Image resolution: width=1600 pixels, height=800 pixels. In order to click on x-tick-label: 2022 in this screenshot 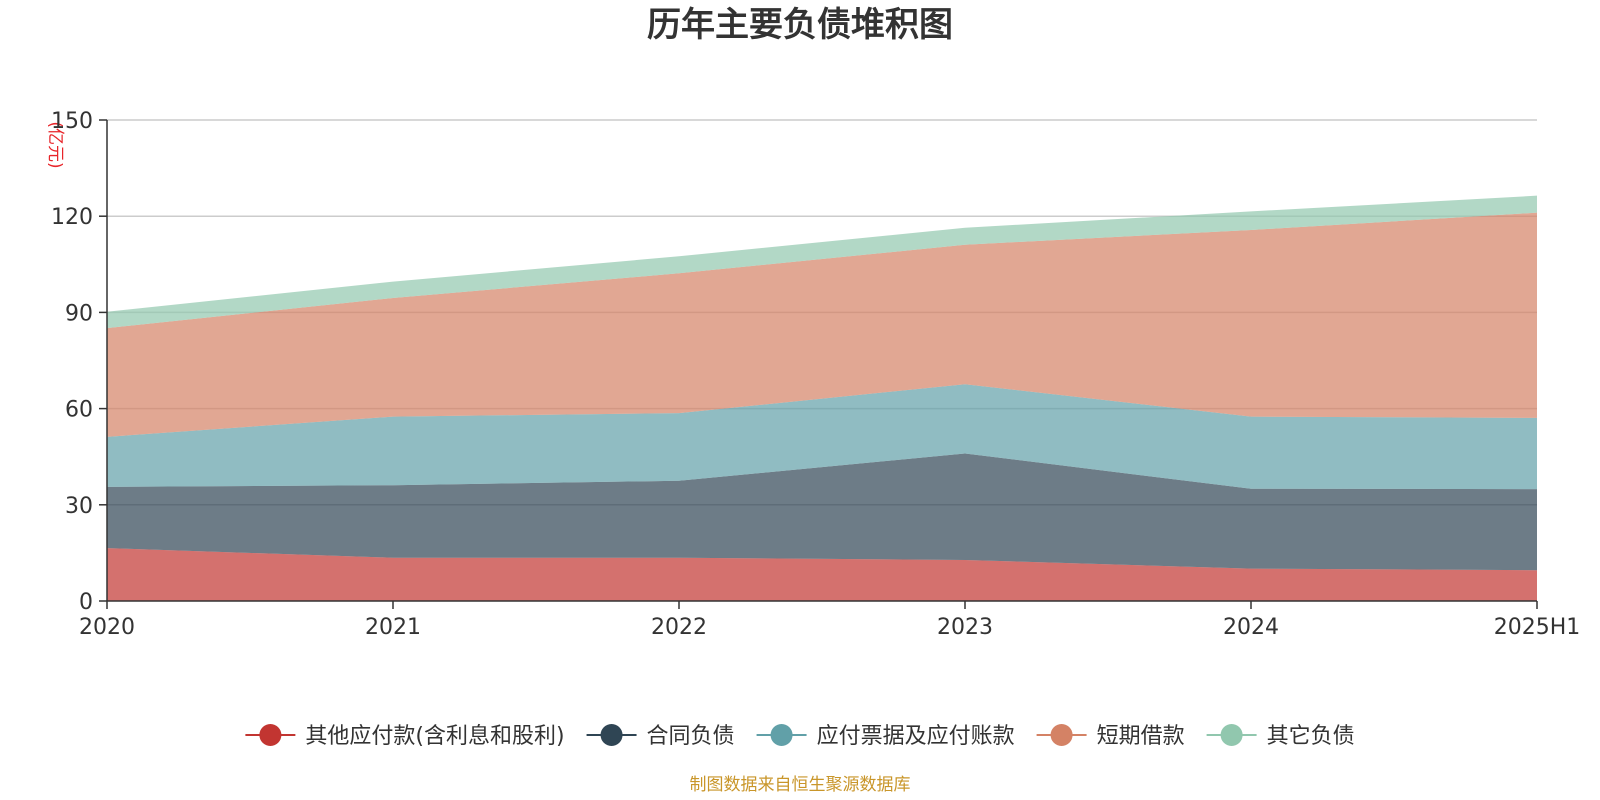, I will do `click(679, 627)`.